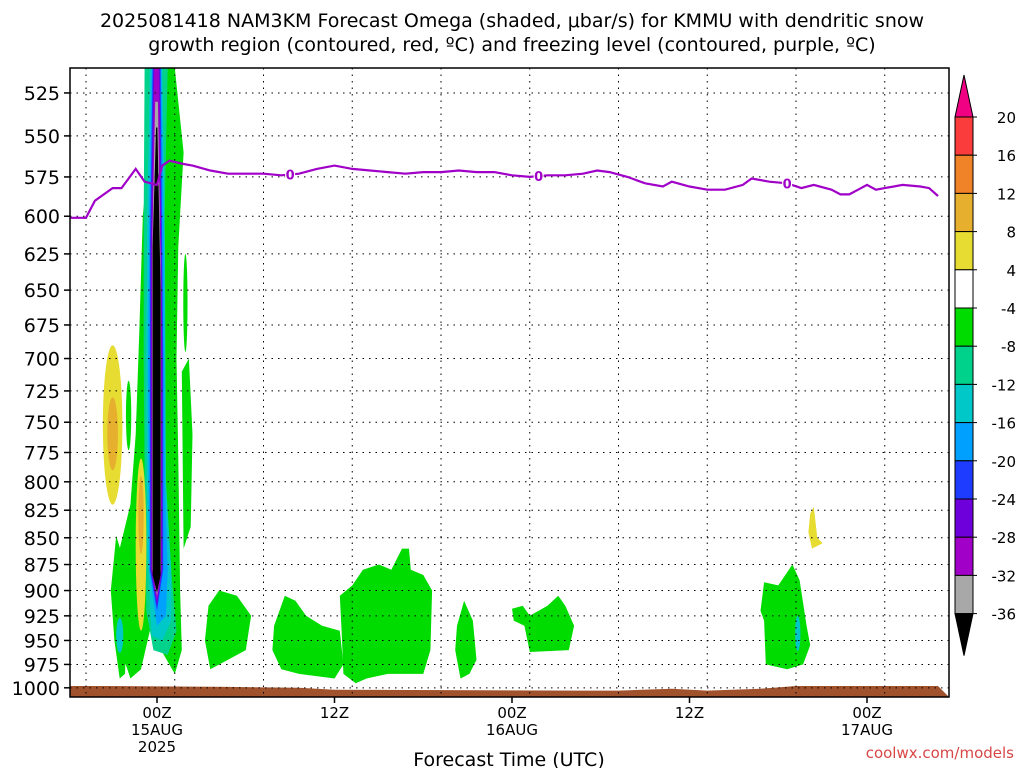 The width and height of the screenshot is (1024, 768). Describe the element at coordinates (112, 434) in the screenshot. I see `omega-orange-lobe-upper` at that location.